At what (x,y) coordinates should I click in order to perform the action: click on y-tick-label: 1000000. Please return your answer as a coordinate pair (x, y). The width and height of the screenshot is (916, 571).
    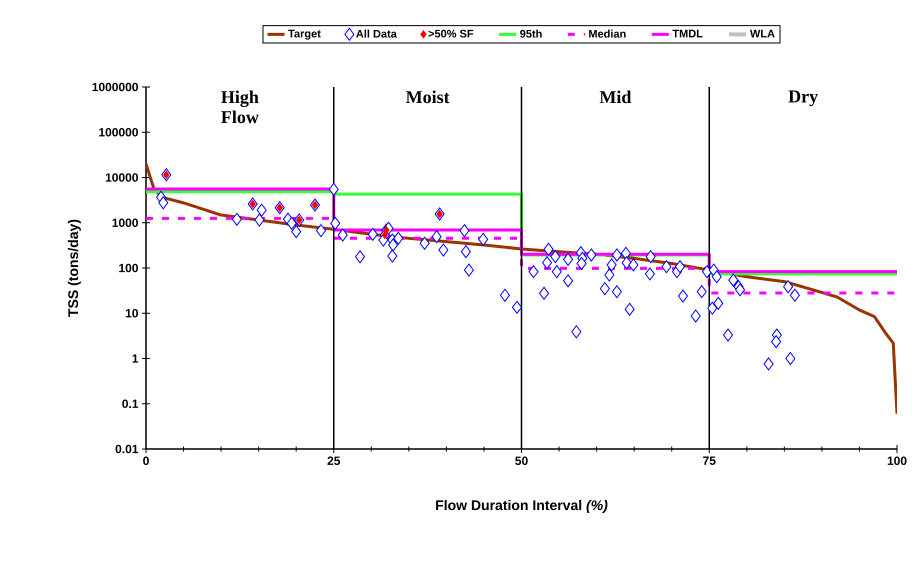
    Looking at the image, I should click on (115, 87).